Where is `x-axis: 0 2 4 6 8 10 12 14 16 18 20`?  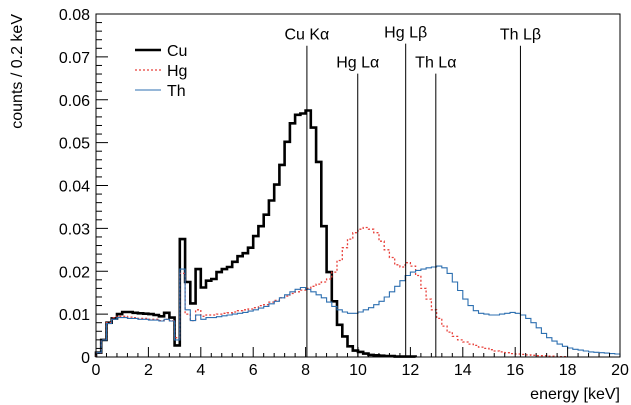
x-axis: 0 2 4 6 8 10 12 14 16 18 20 is located at coordinates (360, 363).